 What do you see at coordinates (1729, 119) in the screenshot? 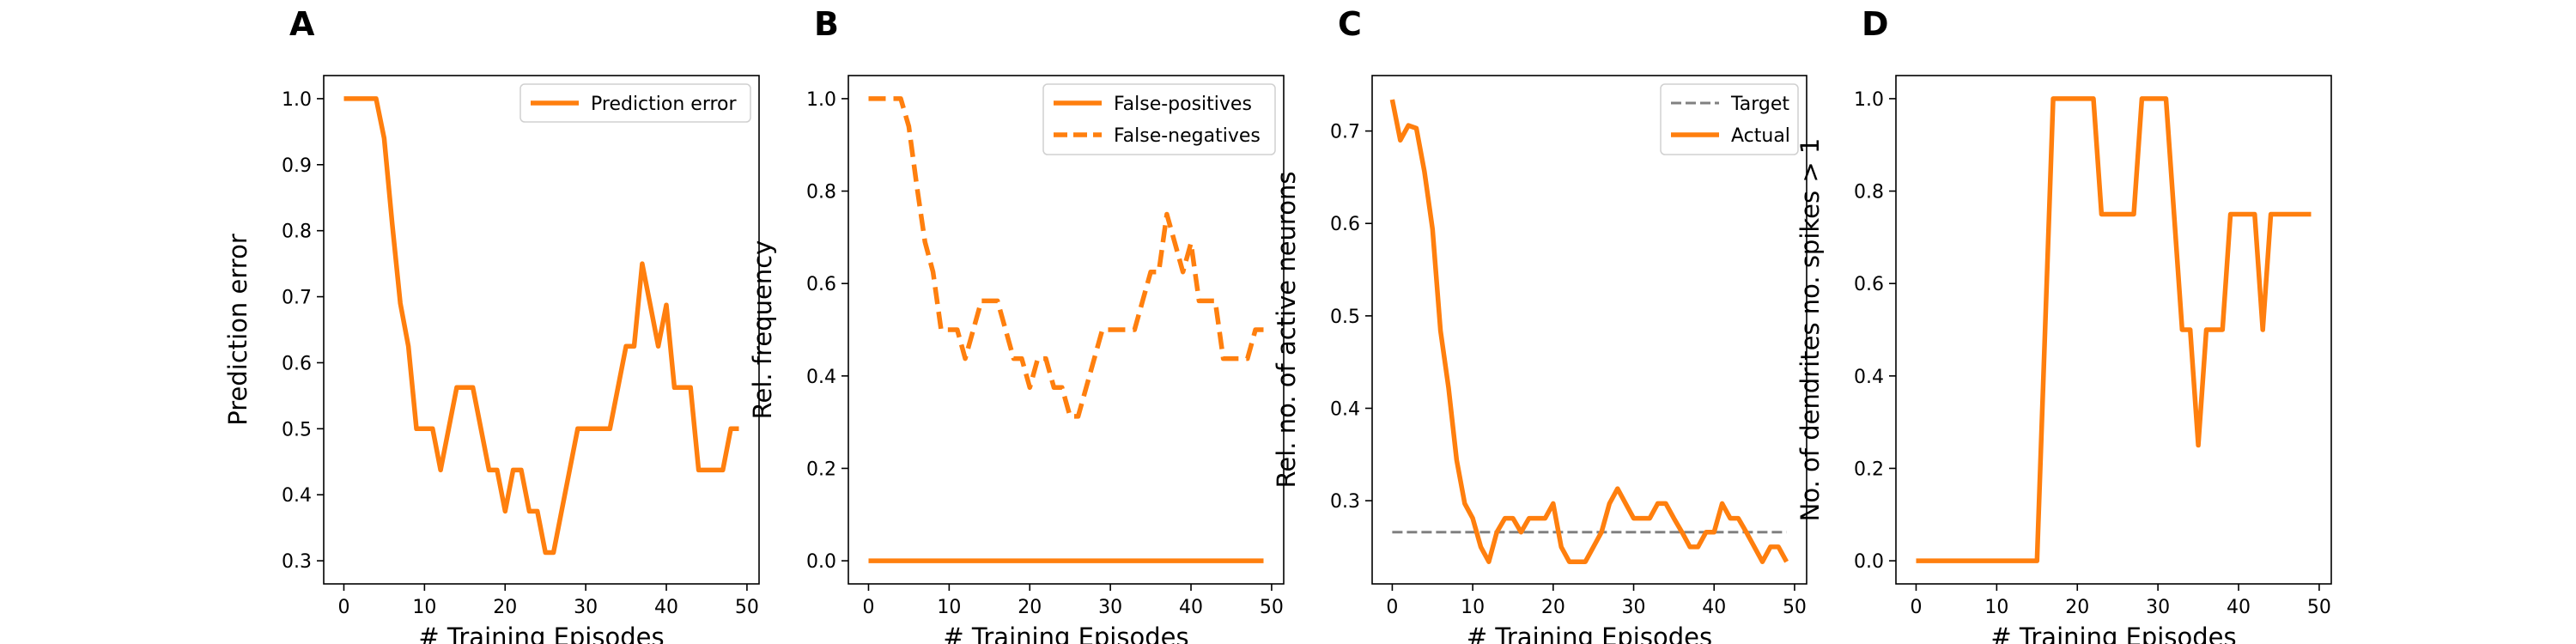
I see `legend: Target Actual` at bounding box center [1729, 119].